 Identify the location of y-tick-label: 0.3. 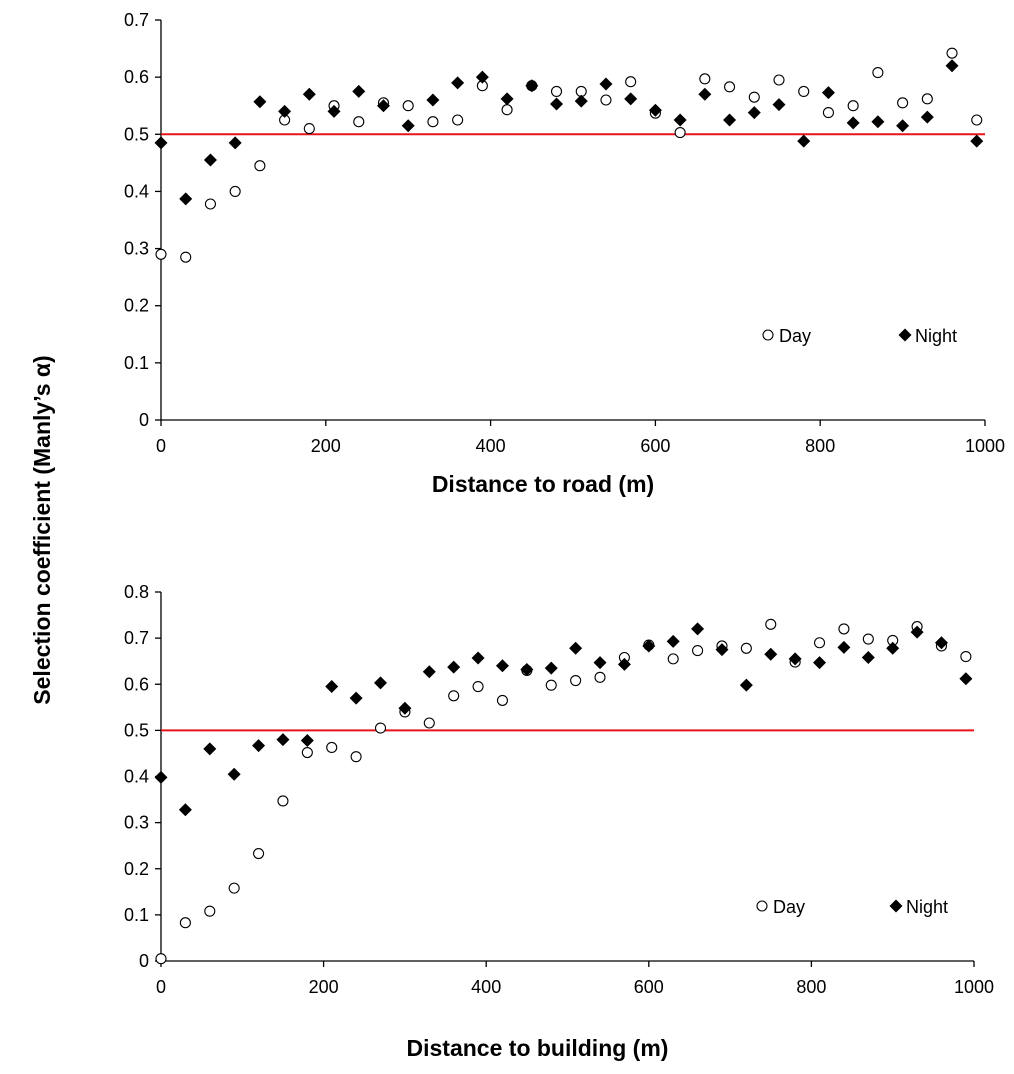
(136, 249).